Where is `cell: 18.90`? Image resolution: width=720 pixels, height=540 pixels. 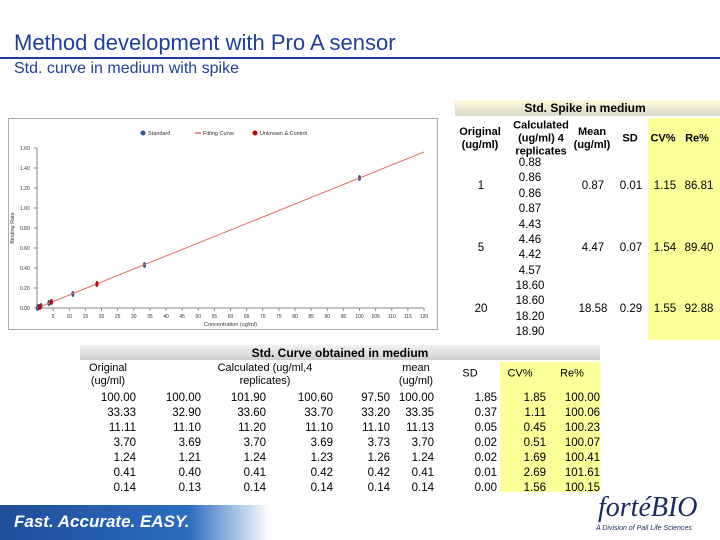
cell: 18.90 is located at coordinates (530, 332).